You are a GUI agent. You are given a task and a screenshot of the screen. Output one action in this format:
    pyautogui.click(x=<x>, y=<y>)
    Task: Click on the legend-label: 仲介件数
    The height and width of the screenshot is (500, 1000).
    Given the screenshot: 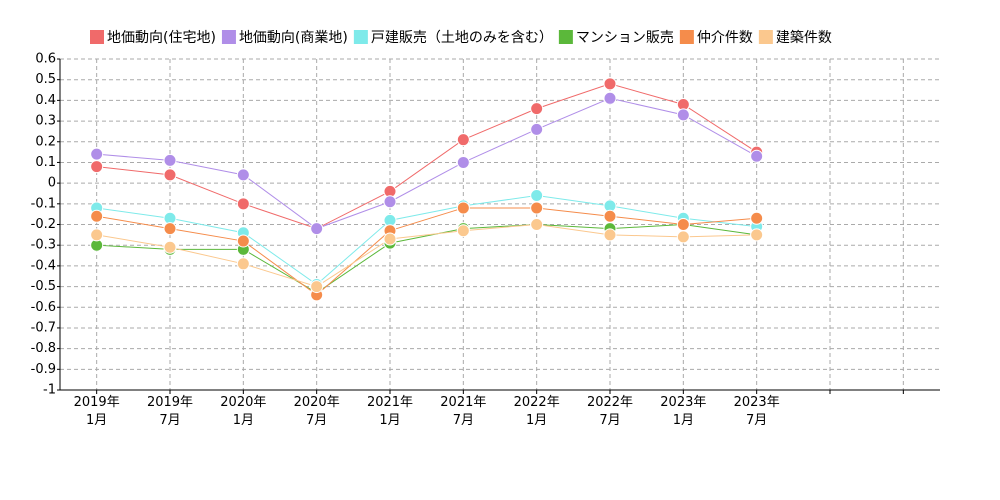 What is the action you would take?
    pyautogui.click(x=725, y=38)
    